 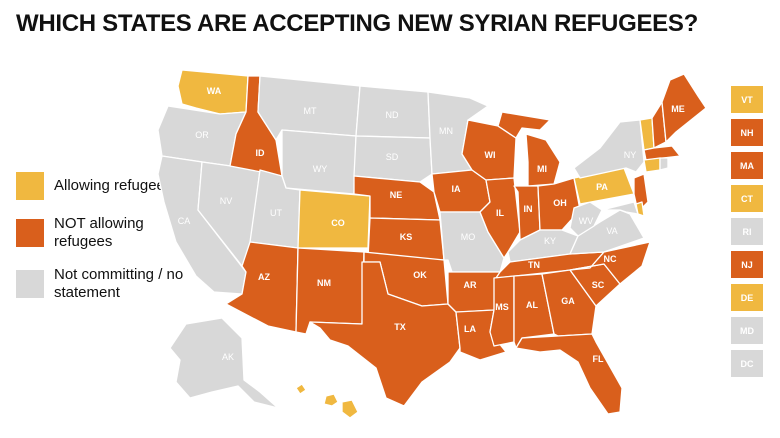 I want to click on small-state-de: DE, so click(x=747, y=297).